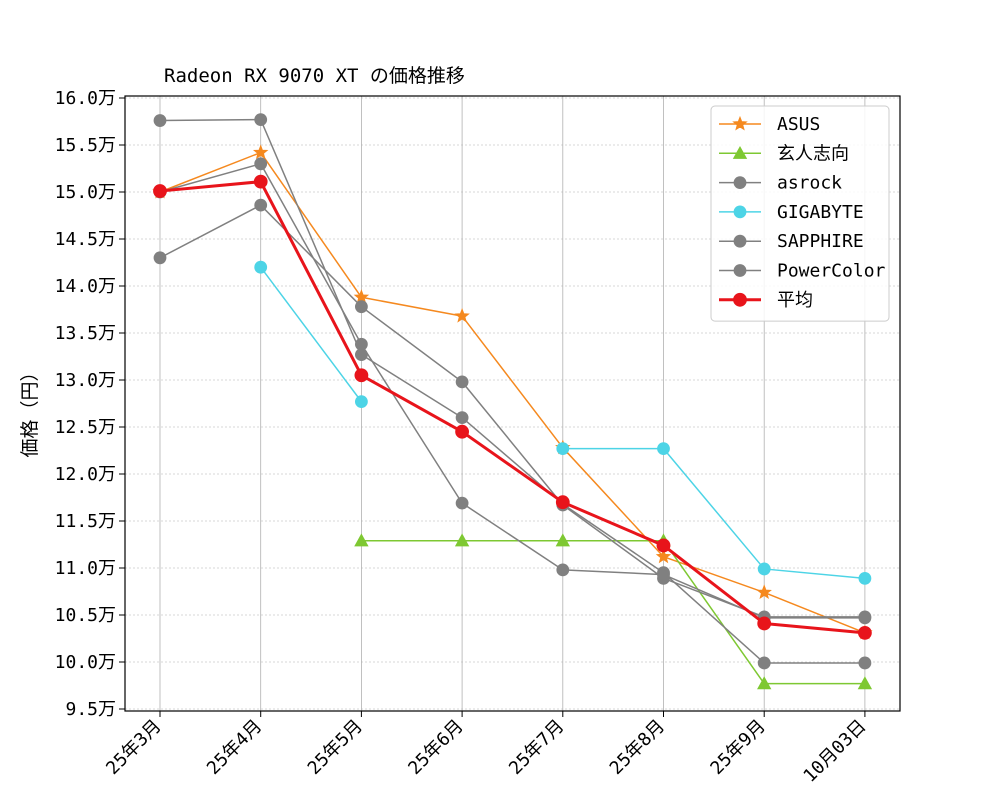 This screenshot has height=800, width=1000. Describe the element at coordinates (85, 98) in the screenshot. I see `y-tick-label: 16.0万` at that location.